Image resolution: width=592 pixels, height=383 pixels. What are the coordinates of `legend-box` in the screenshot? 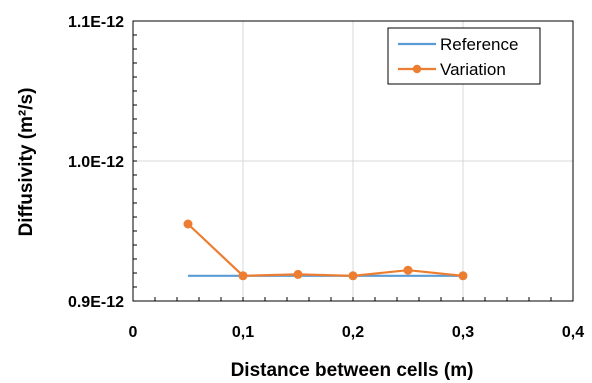 It's located at (464, 56).